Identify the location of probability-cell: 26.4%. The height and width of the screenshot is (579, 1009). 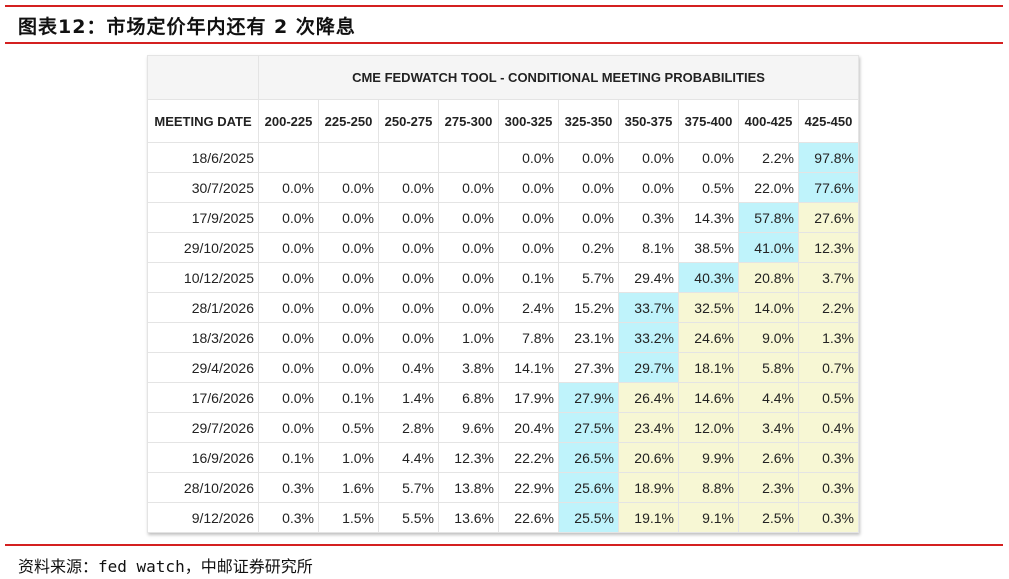
(648, 397).